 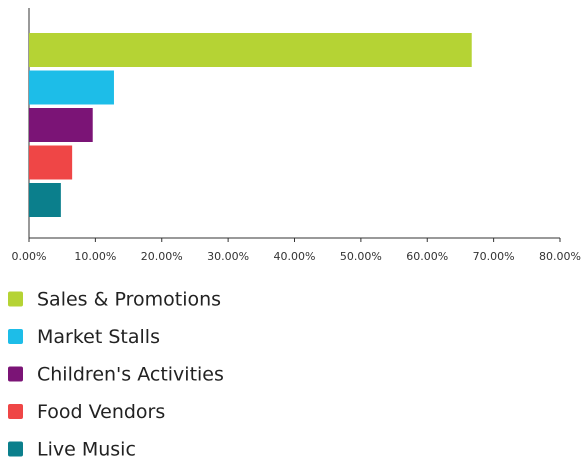 What do you see at coordinates (427, 256) in the screenshot?
I see `x-tick-label: 60.00%` at bounding box center [427, 256].